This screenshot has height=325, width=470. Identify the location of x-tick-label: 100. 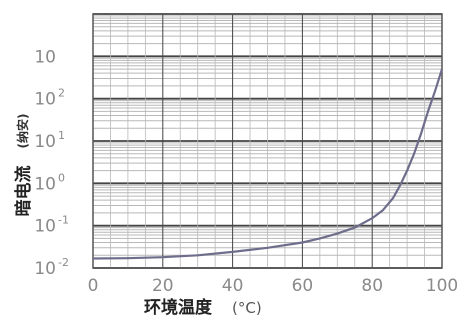
(442, 286).